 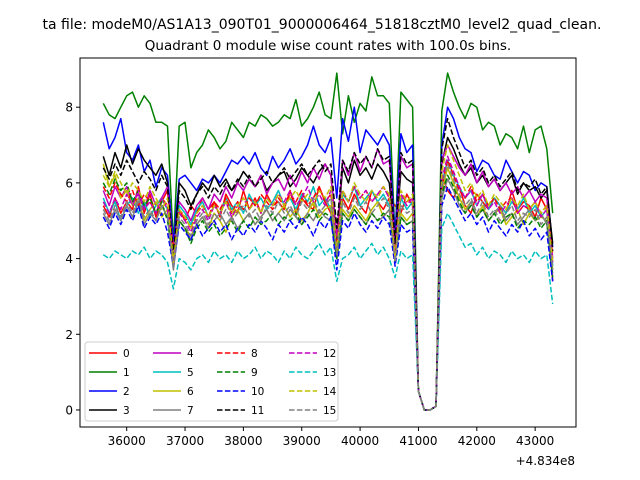 I want to click on legend-label: 9, so click(x=254, y=373).